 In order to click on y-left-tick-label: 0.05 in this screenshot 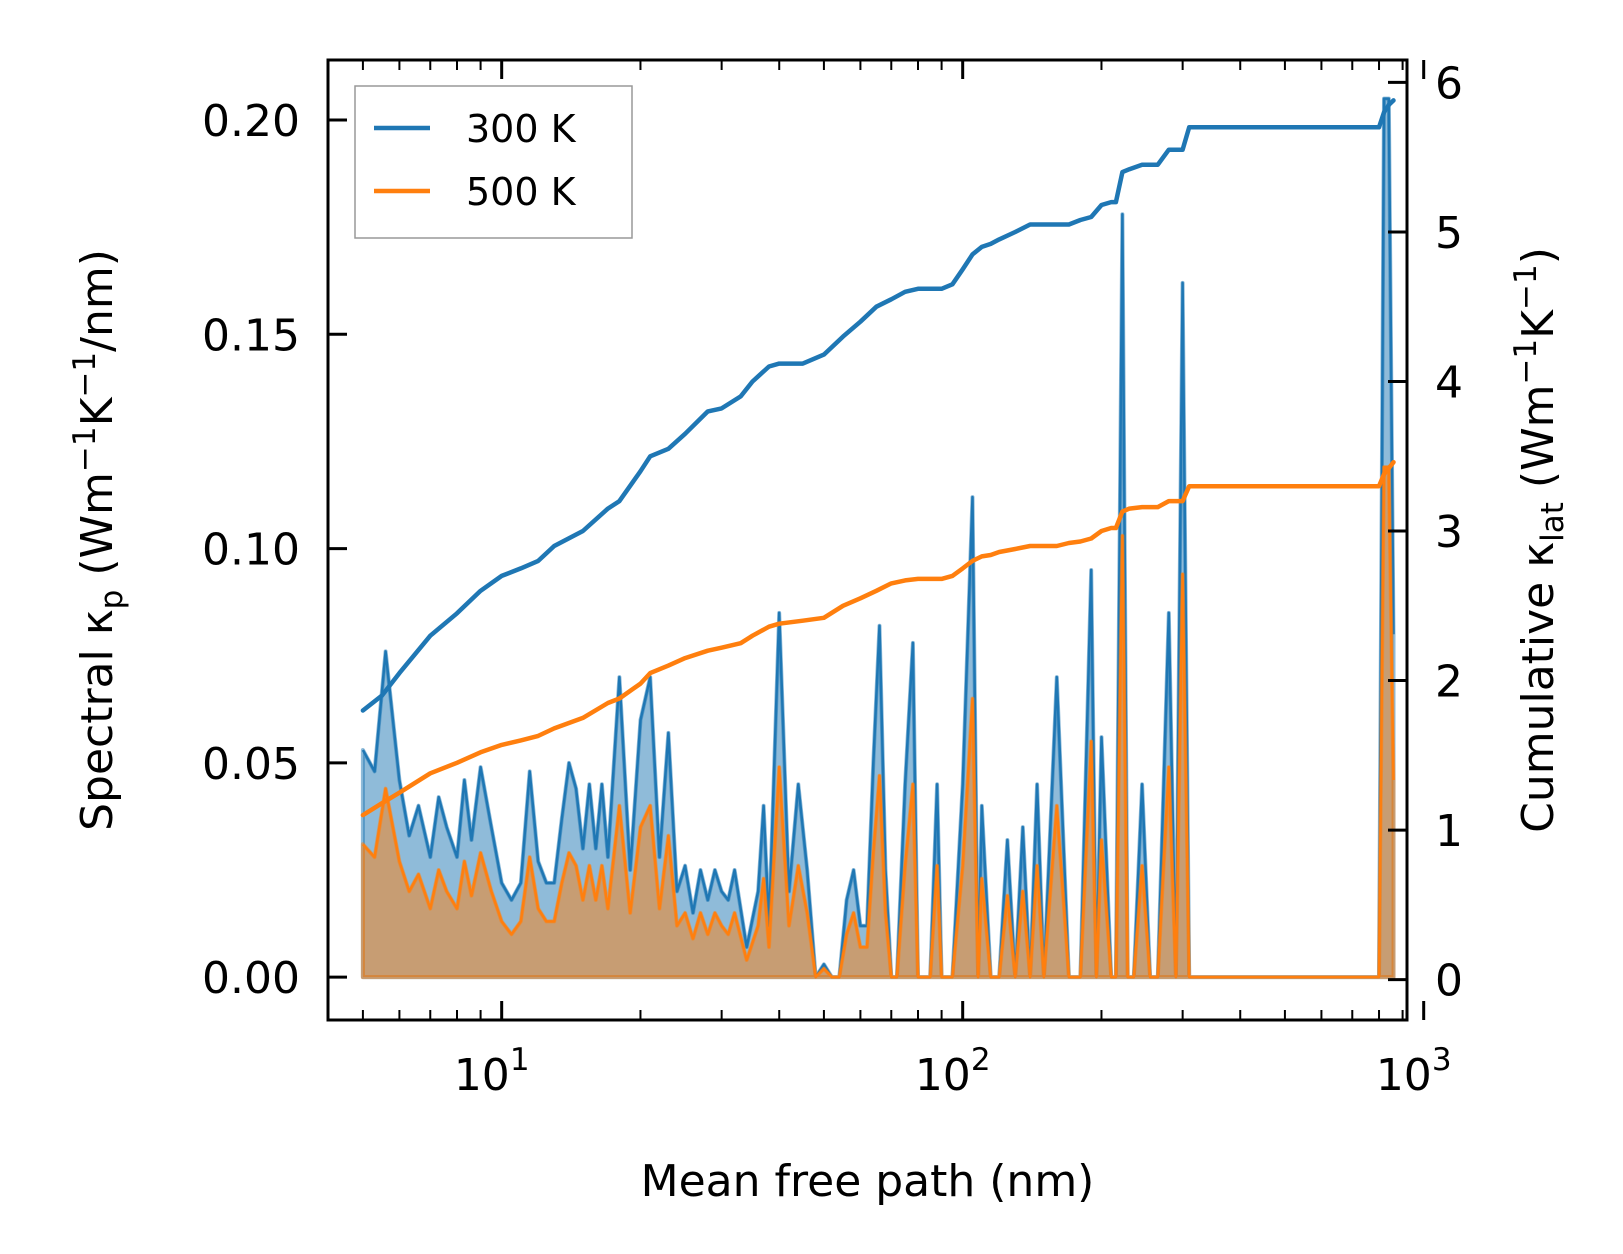, I will do `click(251, 764)`.